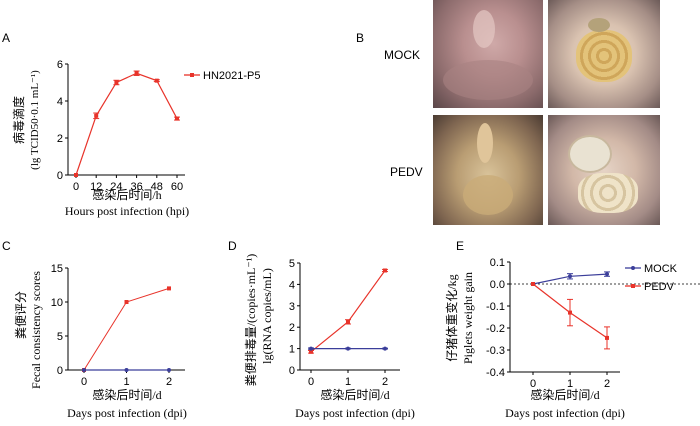  What do you see at coordinates (533, 384) in the screenshot?
I see `chart-e-xtick-label: 0` at bounding box center [533, 384].